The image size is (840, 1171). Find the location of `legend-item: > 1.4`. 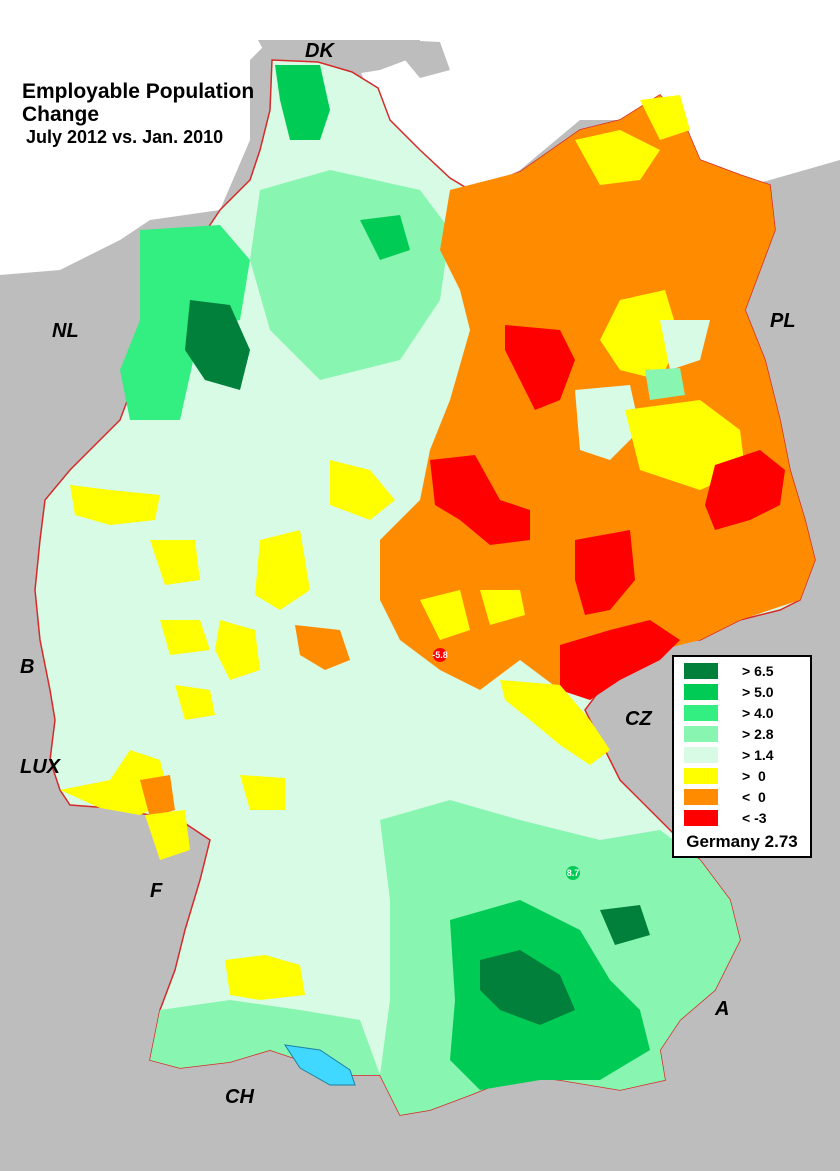

legend-item: > 1.4 is located at coordinates (744, 754).